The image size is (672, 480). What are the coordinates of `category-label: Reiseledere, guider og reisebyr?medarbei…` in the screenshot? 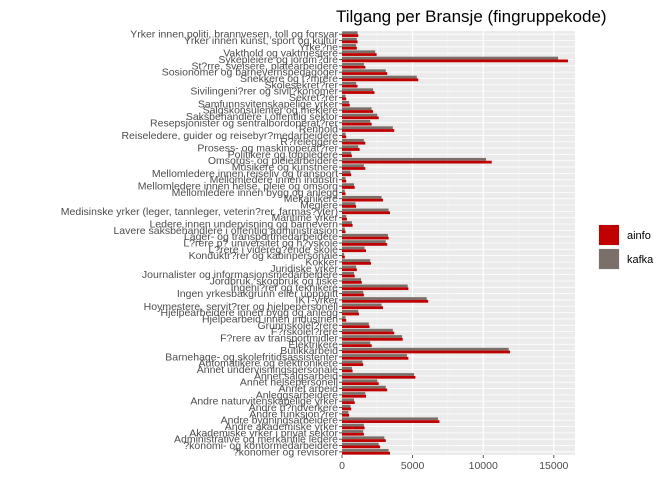 It's located at (229, 136).